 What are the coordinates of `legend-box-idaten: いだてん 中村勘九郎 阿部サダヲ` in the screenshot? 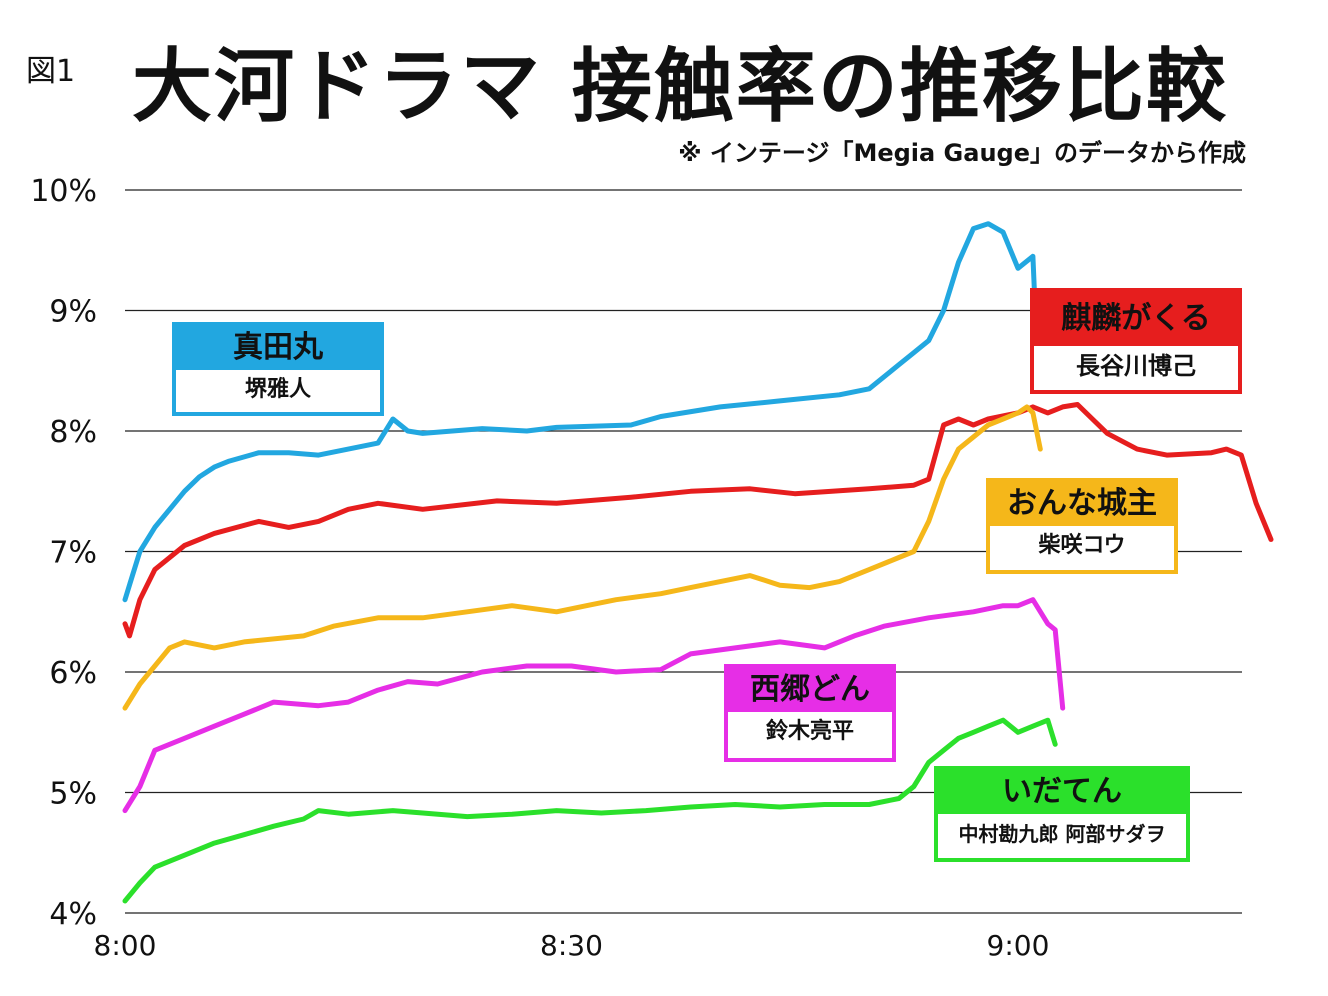 It's located at (1062, 814).